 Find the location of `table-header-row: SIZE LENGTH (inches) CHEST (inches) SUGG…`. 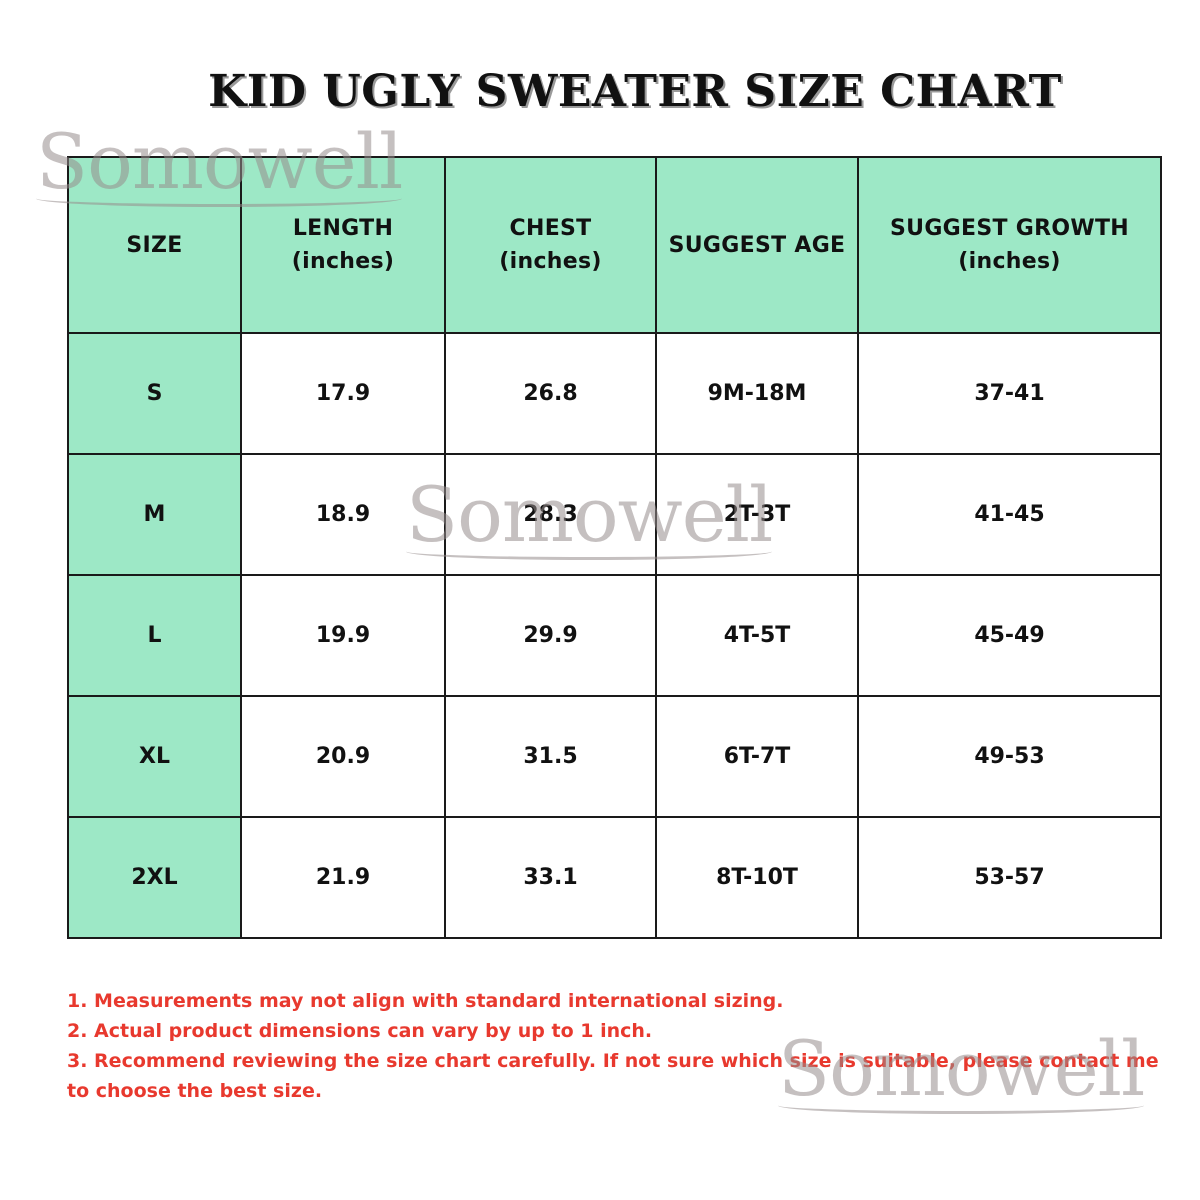

table-header-row: SIZE LENGTH (inches) CHEST (inches) SUGG… is located at coordinates (614, 245).